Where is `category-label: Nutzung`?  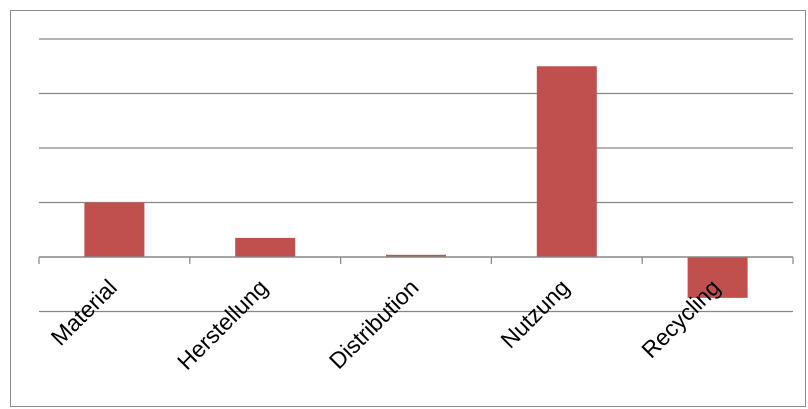
category-label: Nutzung is located at coordinates (534, 313).